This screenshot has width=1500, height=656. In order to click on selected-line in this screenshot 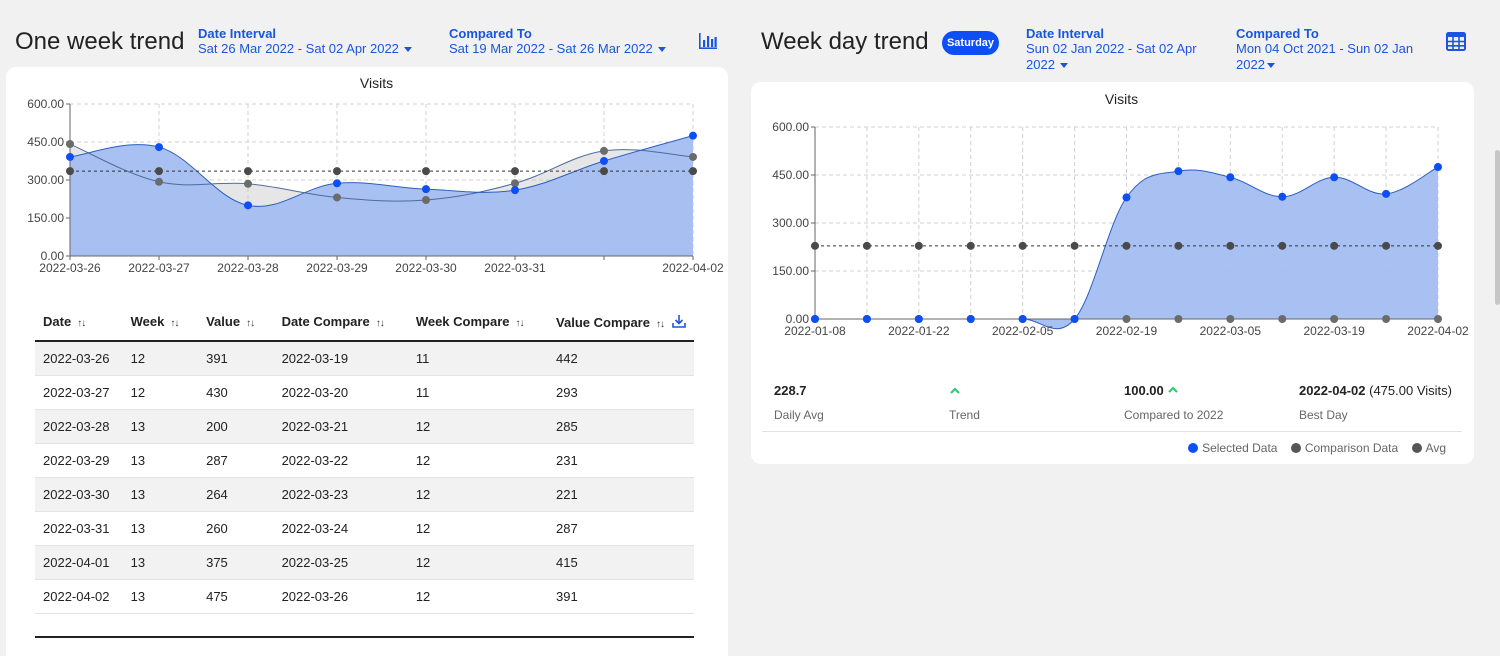, I will do `click(381, 171)`.